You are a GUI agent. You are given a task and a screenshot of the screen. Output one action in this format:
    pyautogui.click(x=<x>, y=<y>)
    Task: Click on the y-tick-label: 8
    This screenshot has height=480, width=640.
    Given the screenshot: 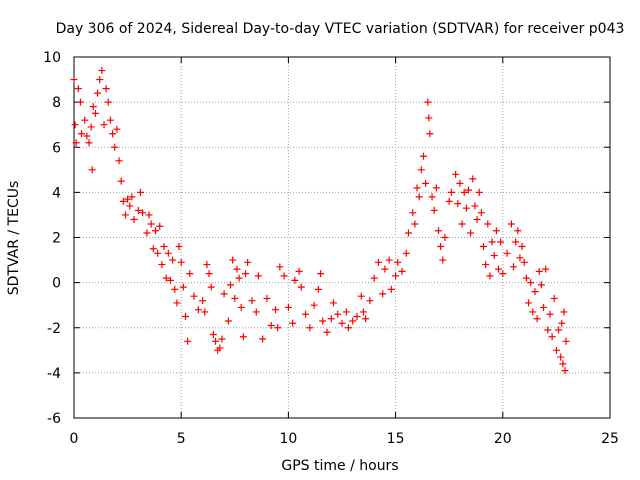 What is the action you would take?
    pyautogui.click(x=56, y=103)
    